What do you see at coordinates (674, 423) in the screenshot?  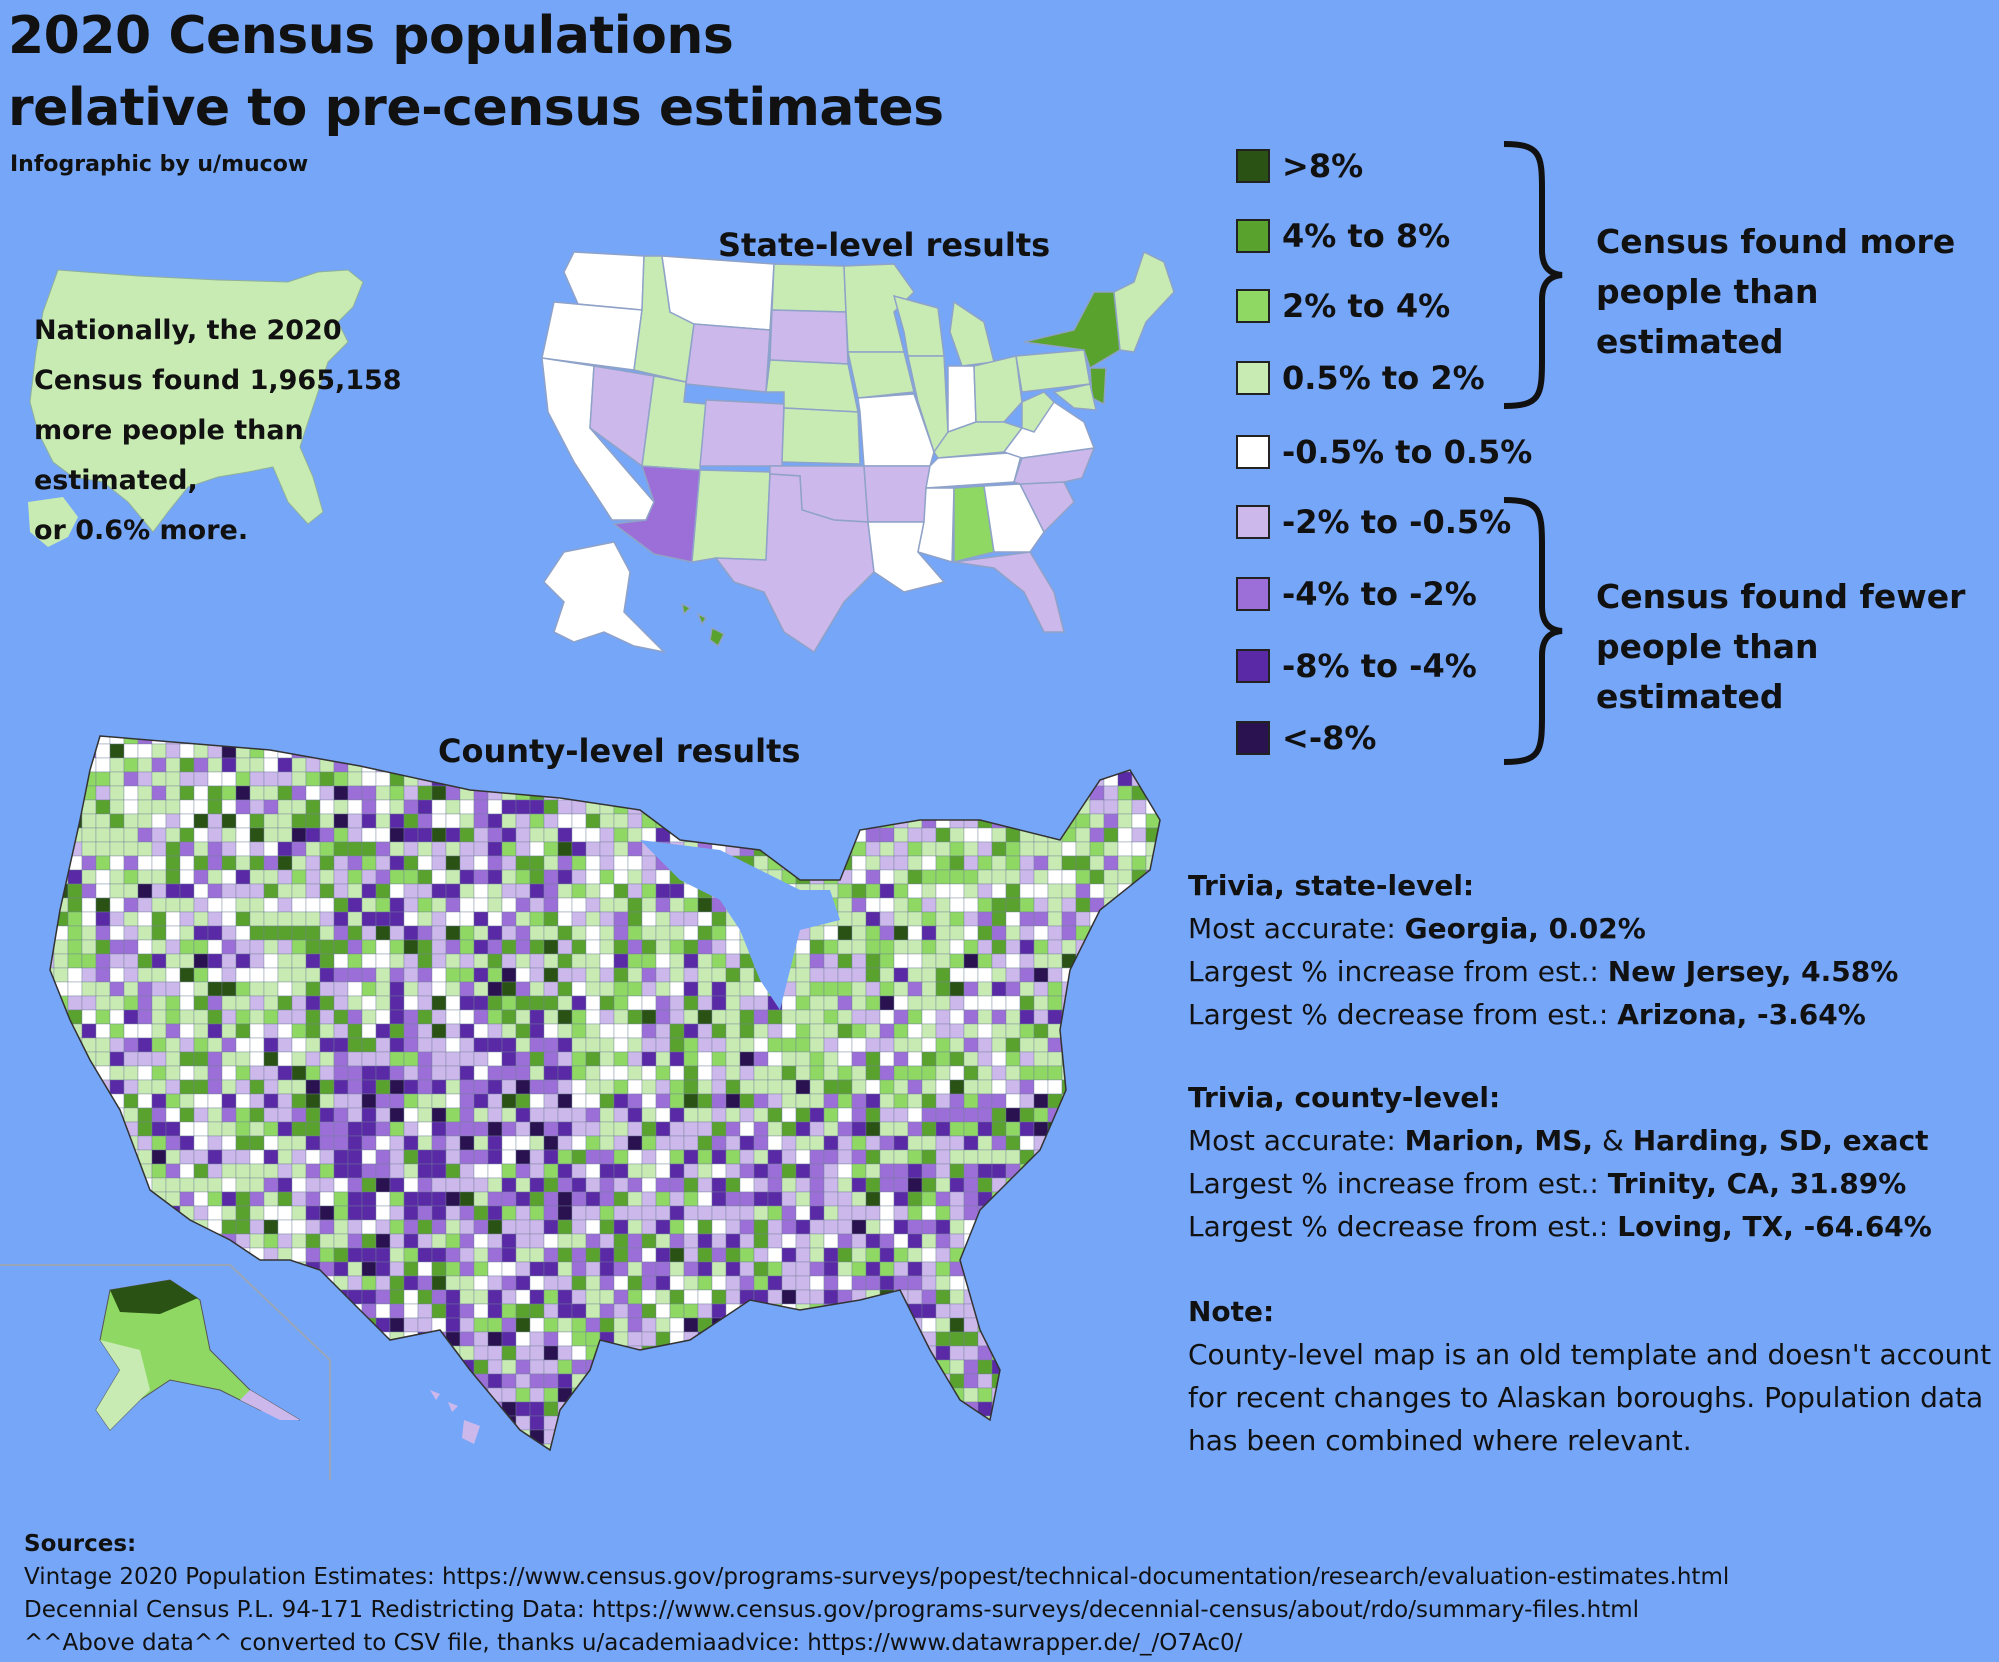 I see `state-utah` at bounding box center [674, 423].